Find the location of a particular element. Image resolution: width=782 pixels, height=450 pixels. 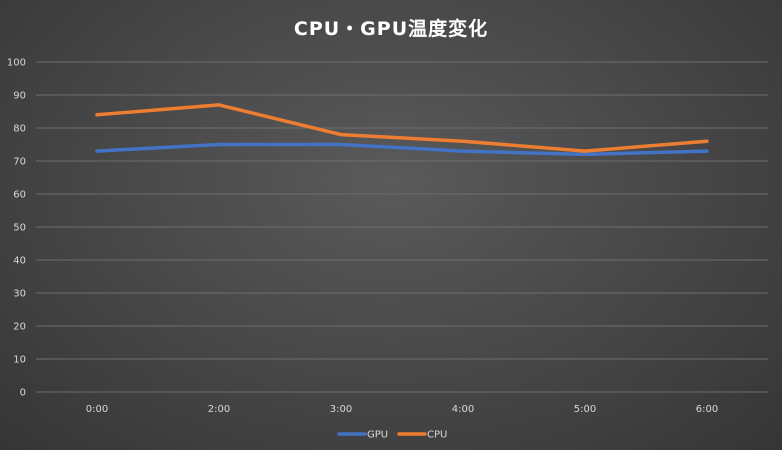

y-axis: 0 10 20 30 40 50 60 70 80 90 100 is located at coordinates (16, 228).